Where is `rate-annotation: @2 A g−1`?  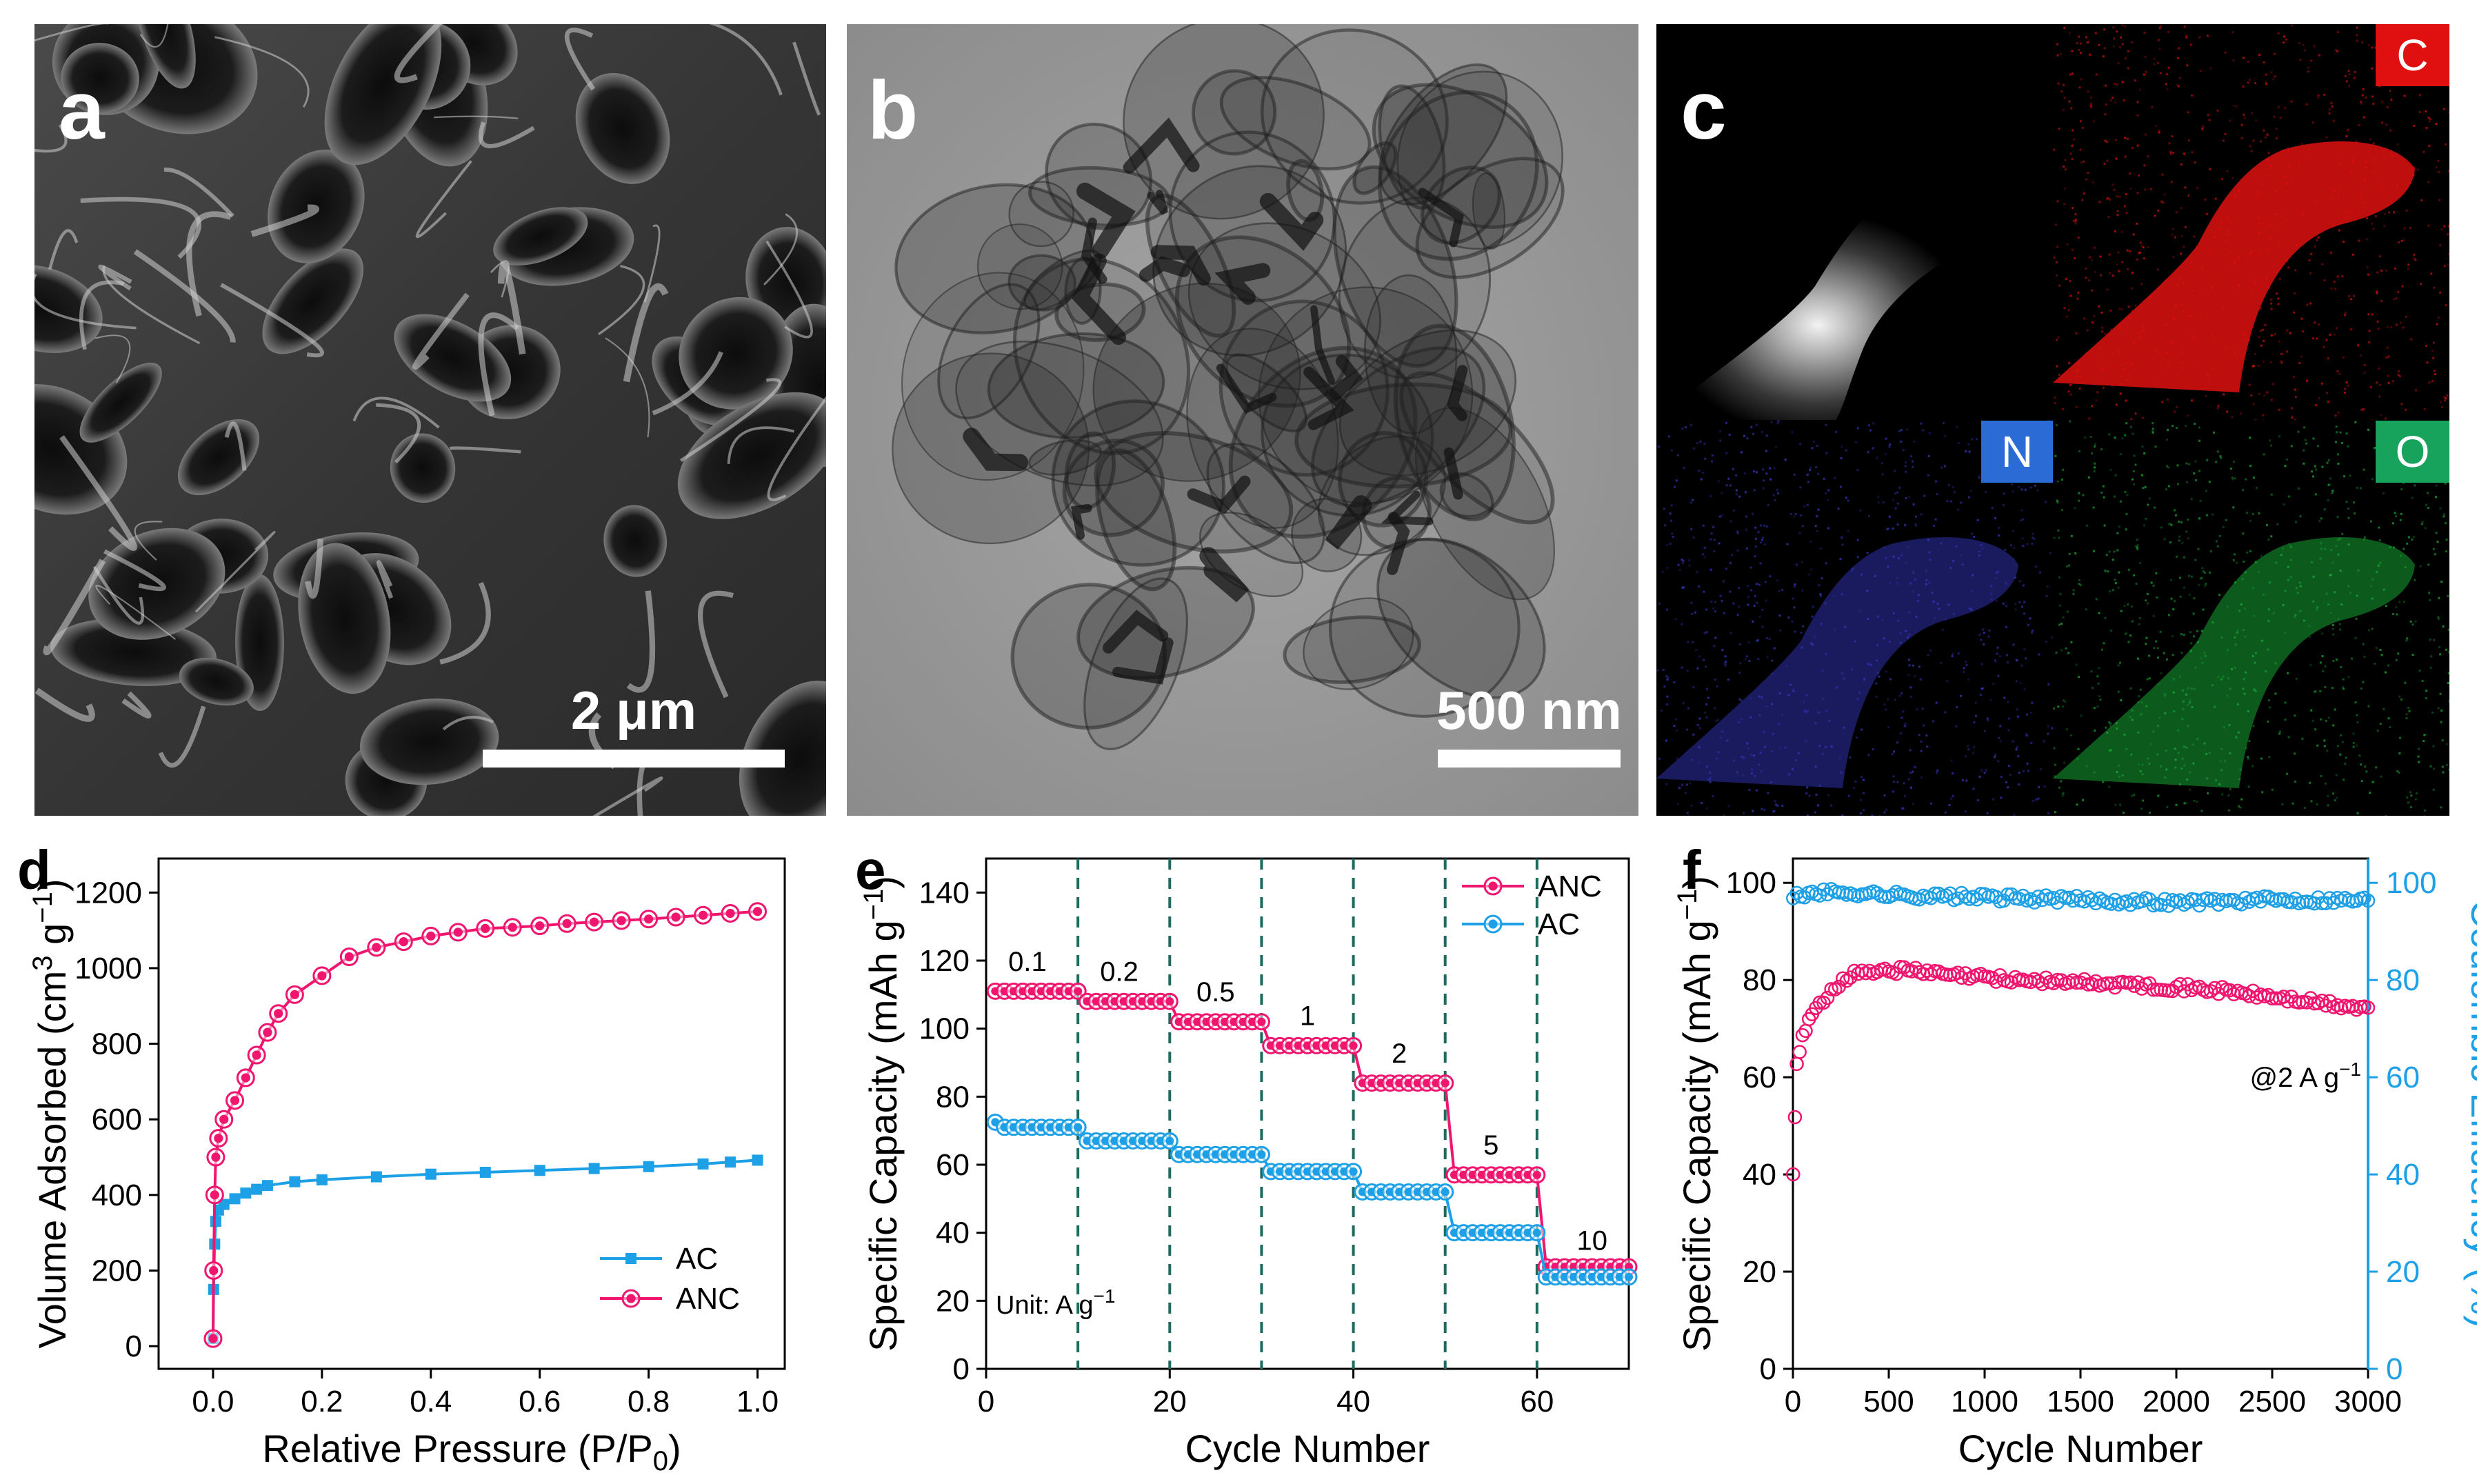
rate-annotation: @2 A g−1 is located at coordinates (2305, 1076).